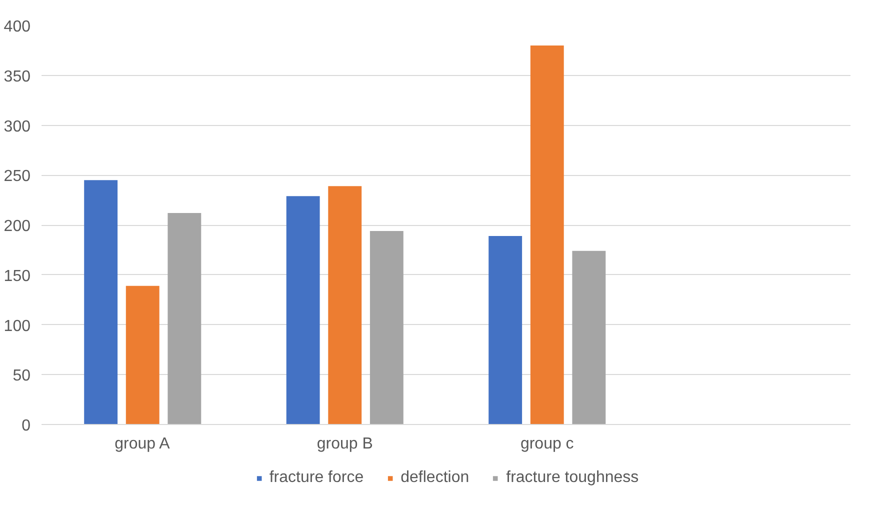  I want to click on y-tick-label: 350, so click(17, 77).